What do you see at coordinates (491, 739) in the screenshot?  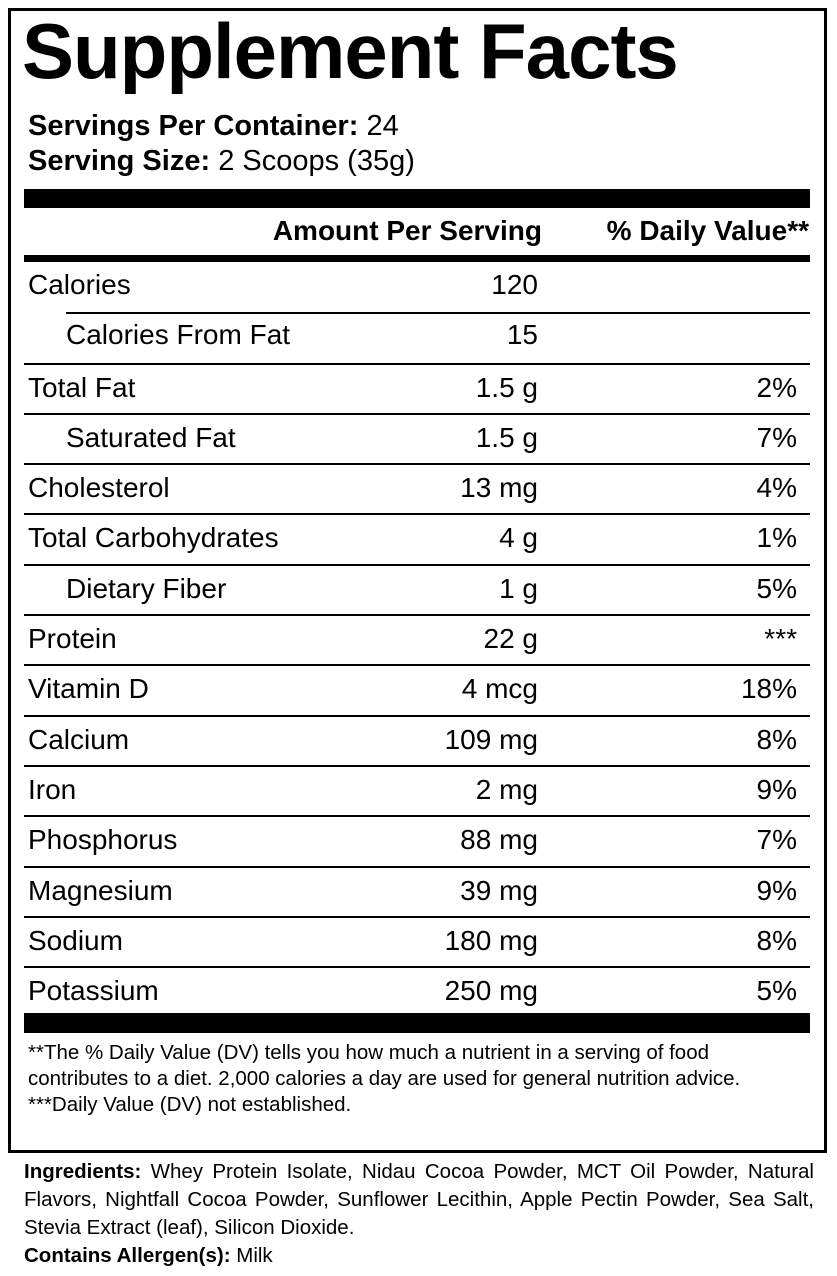 I see `nutrient-amount: 109 mg` at bounding box center [491, 739].